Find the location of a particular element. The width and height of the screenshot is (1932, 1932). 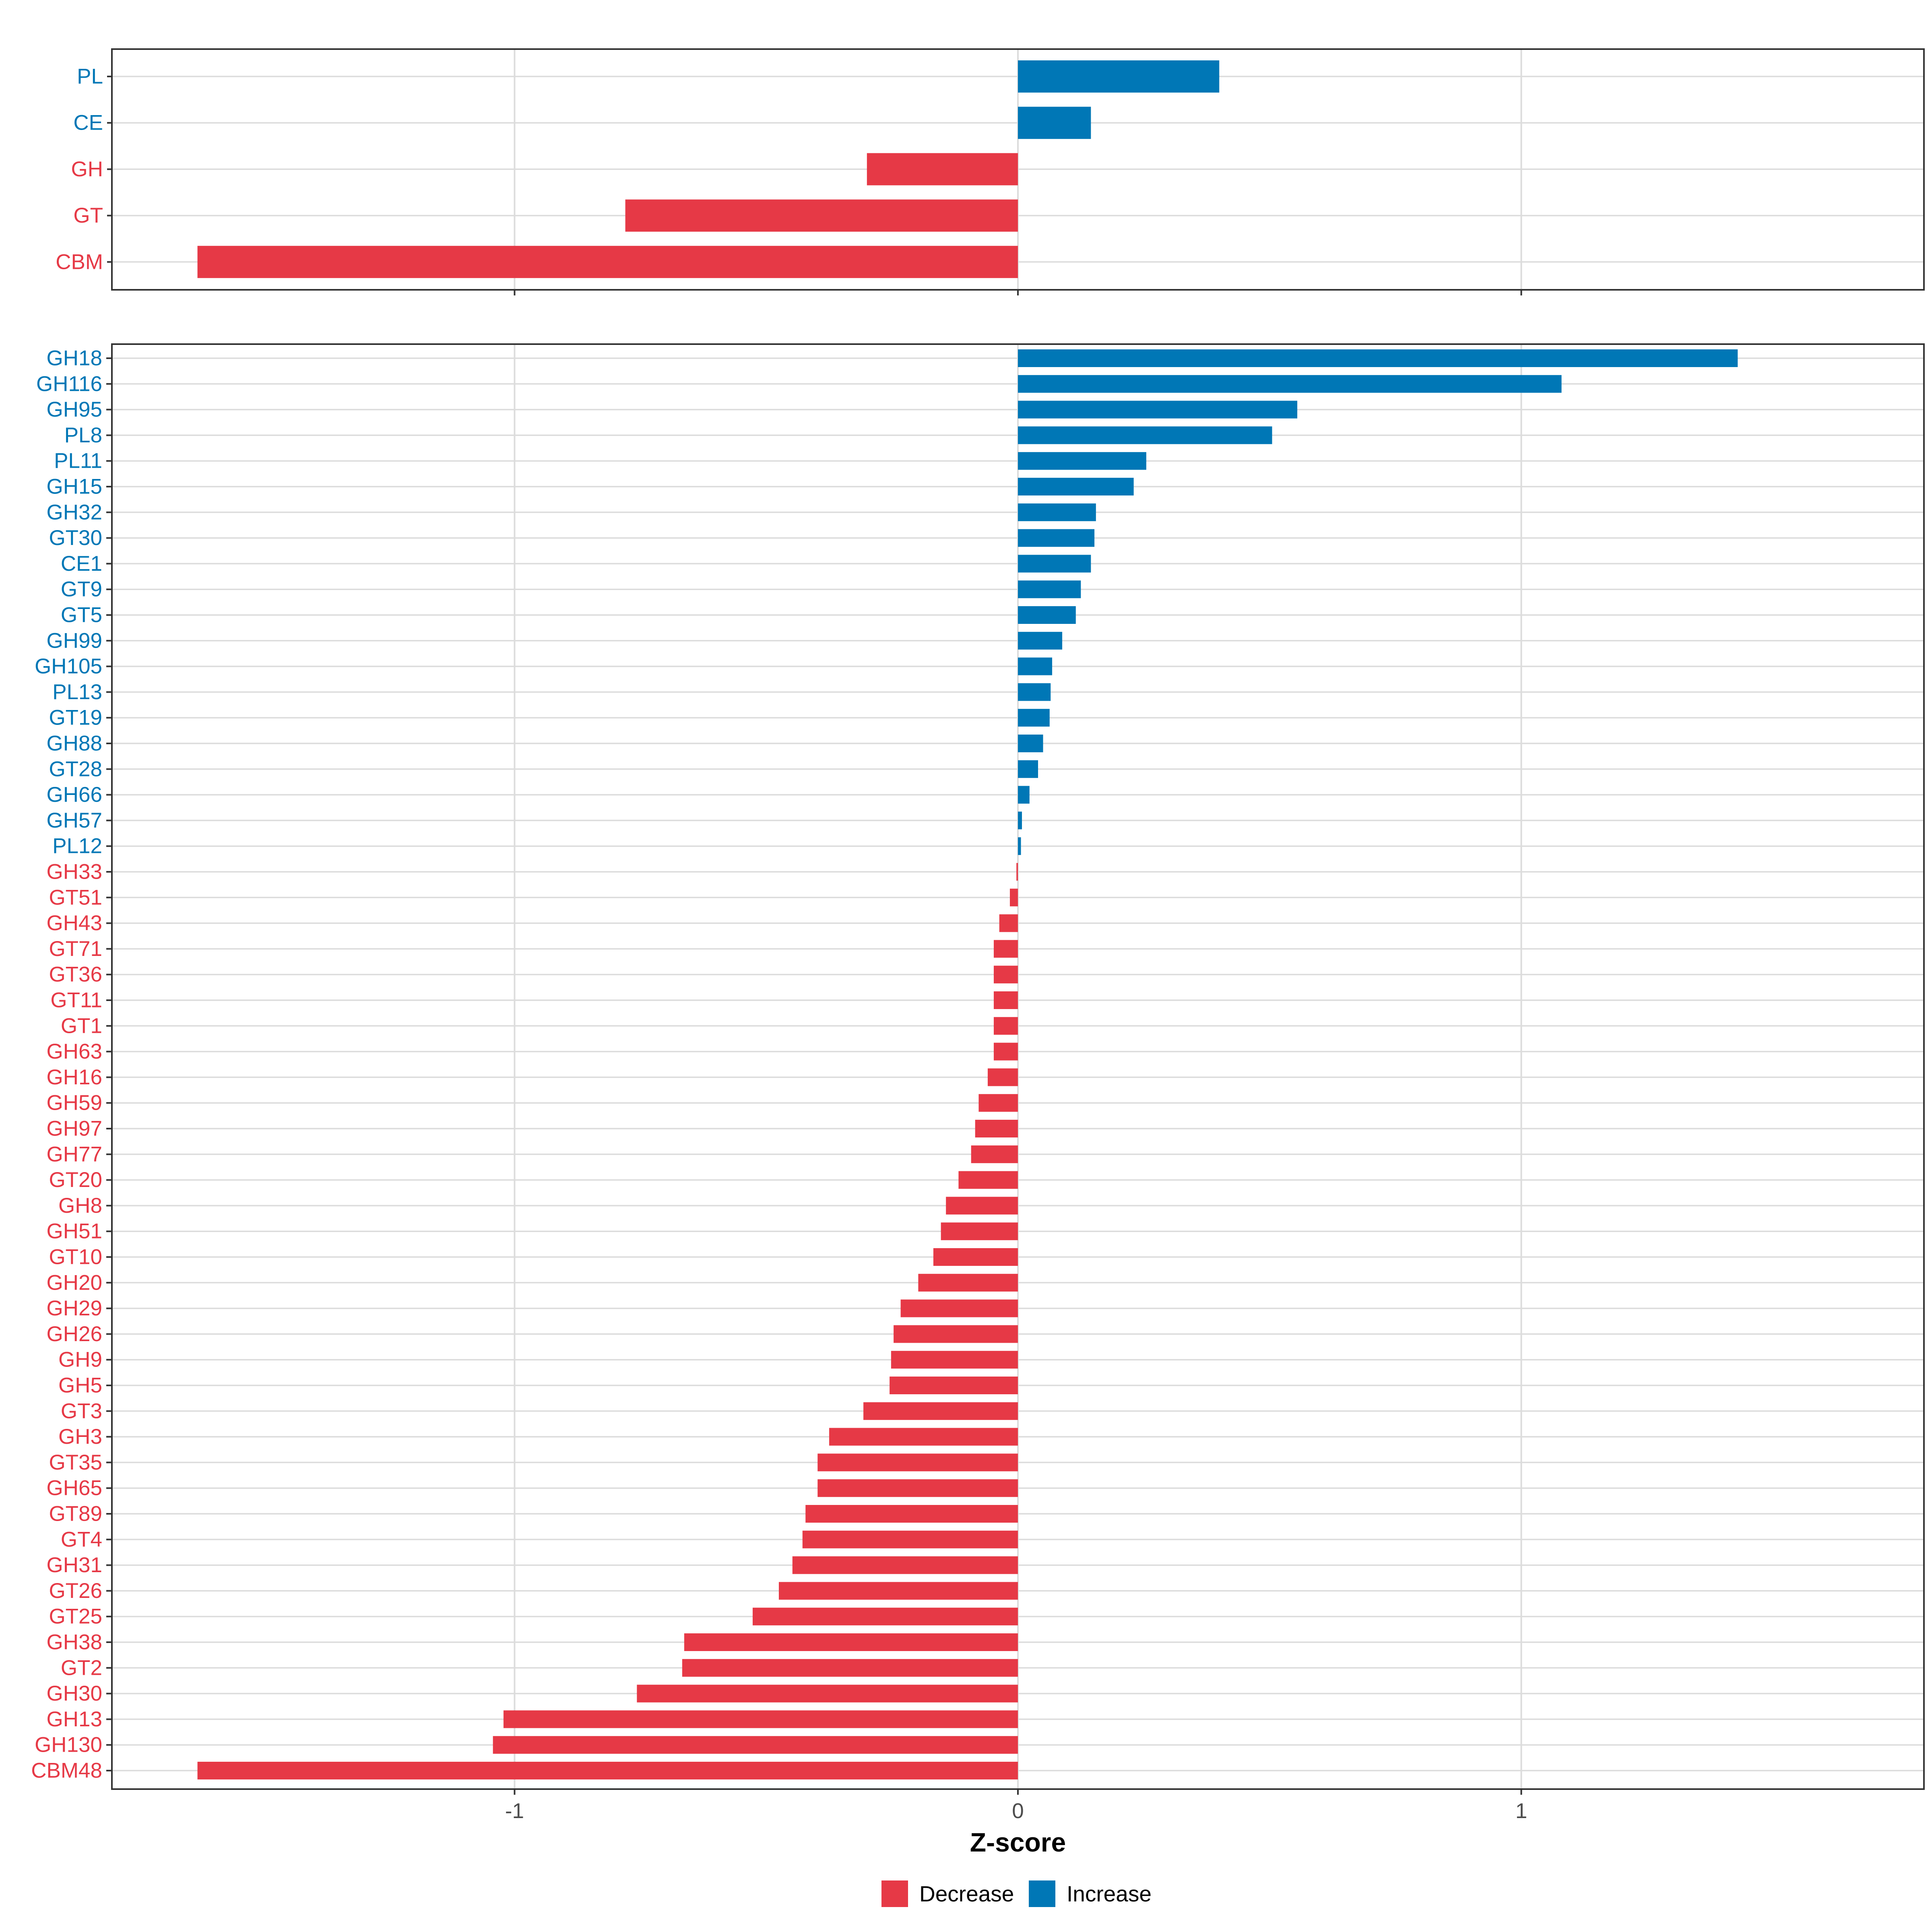

bar-gt11 is located at coordinates (1006, 1000).